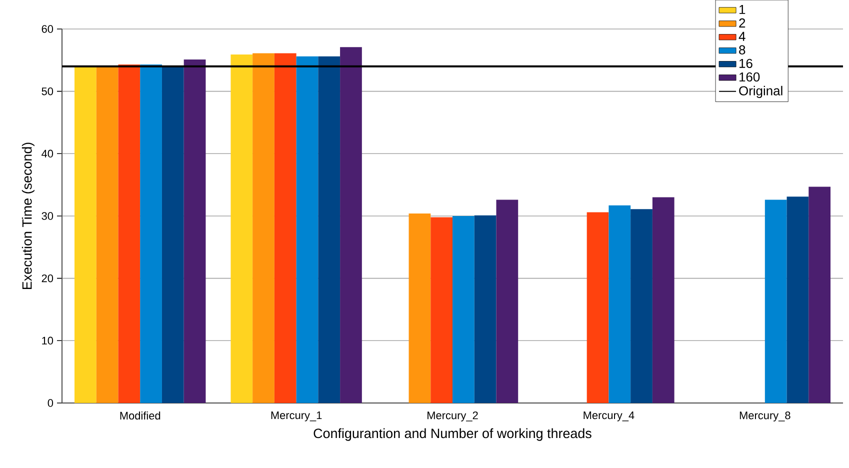 The image size is (849, 468). I want to click on x-tick-label: Modified, so click(140, 416).